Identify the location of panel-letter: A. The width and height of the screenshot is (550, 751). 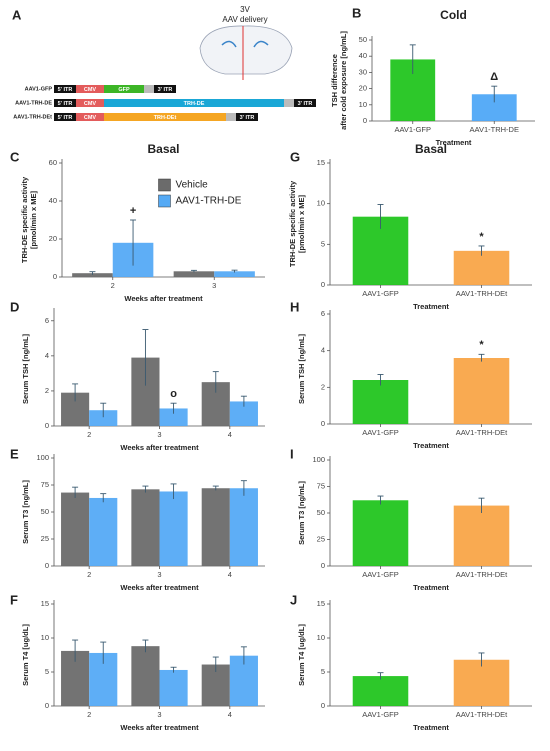
(17, 14).